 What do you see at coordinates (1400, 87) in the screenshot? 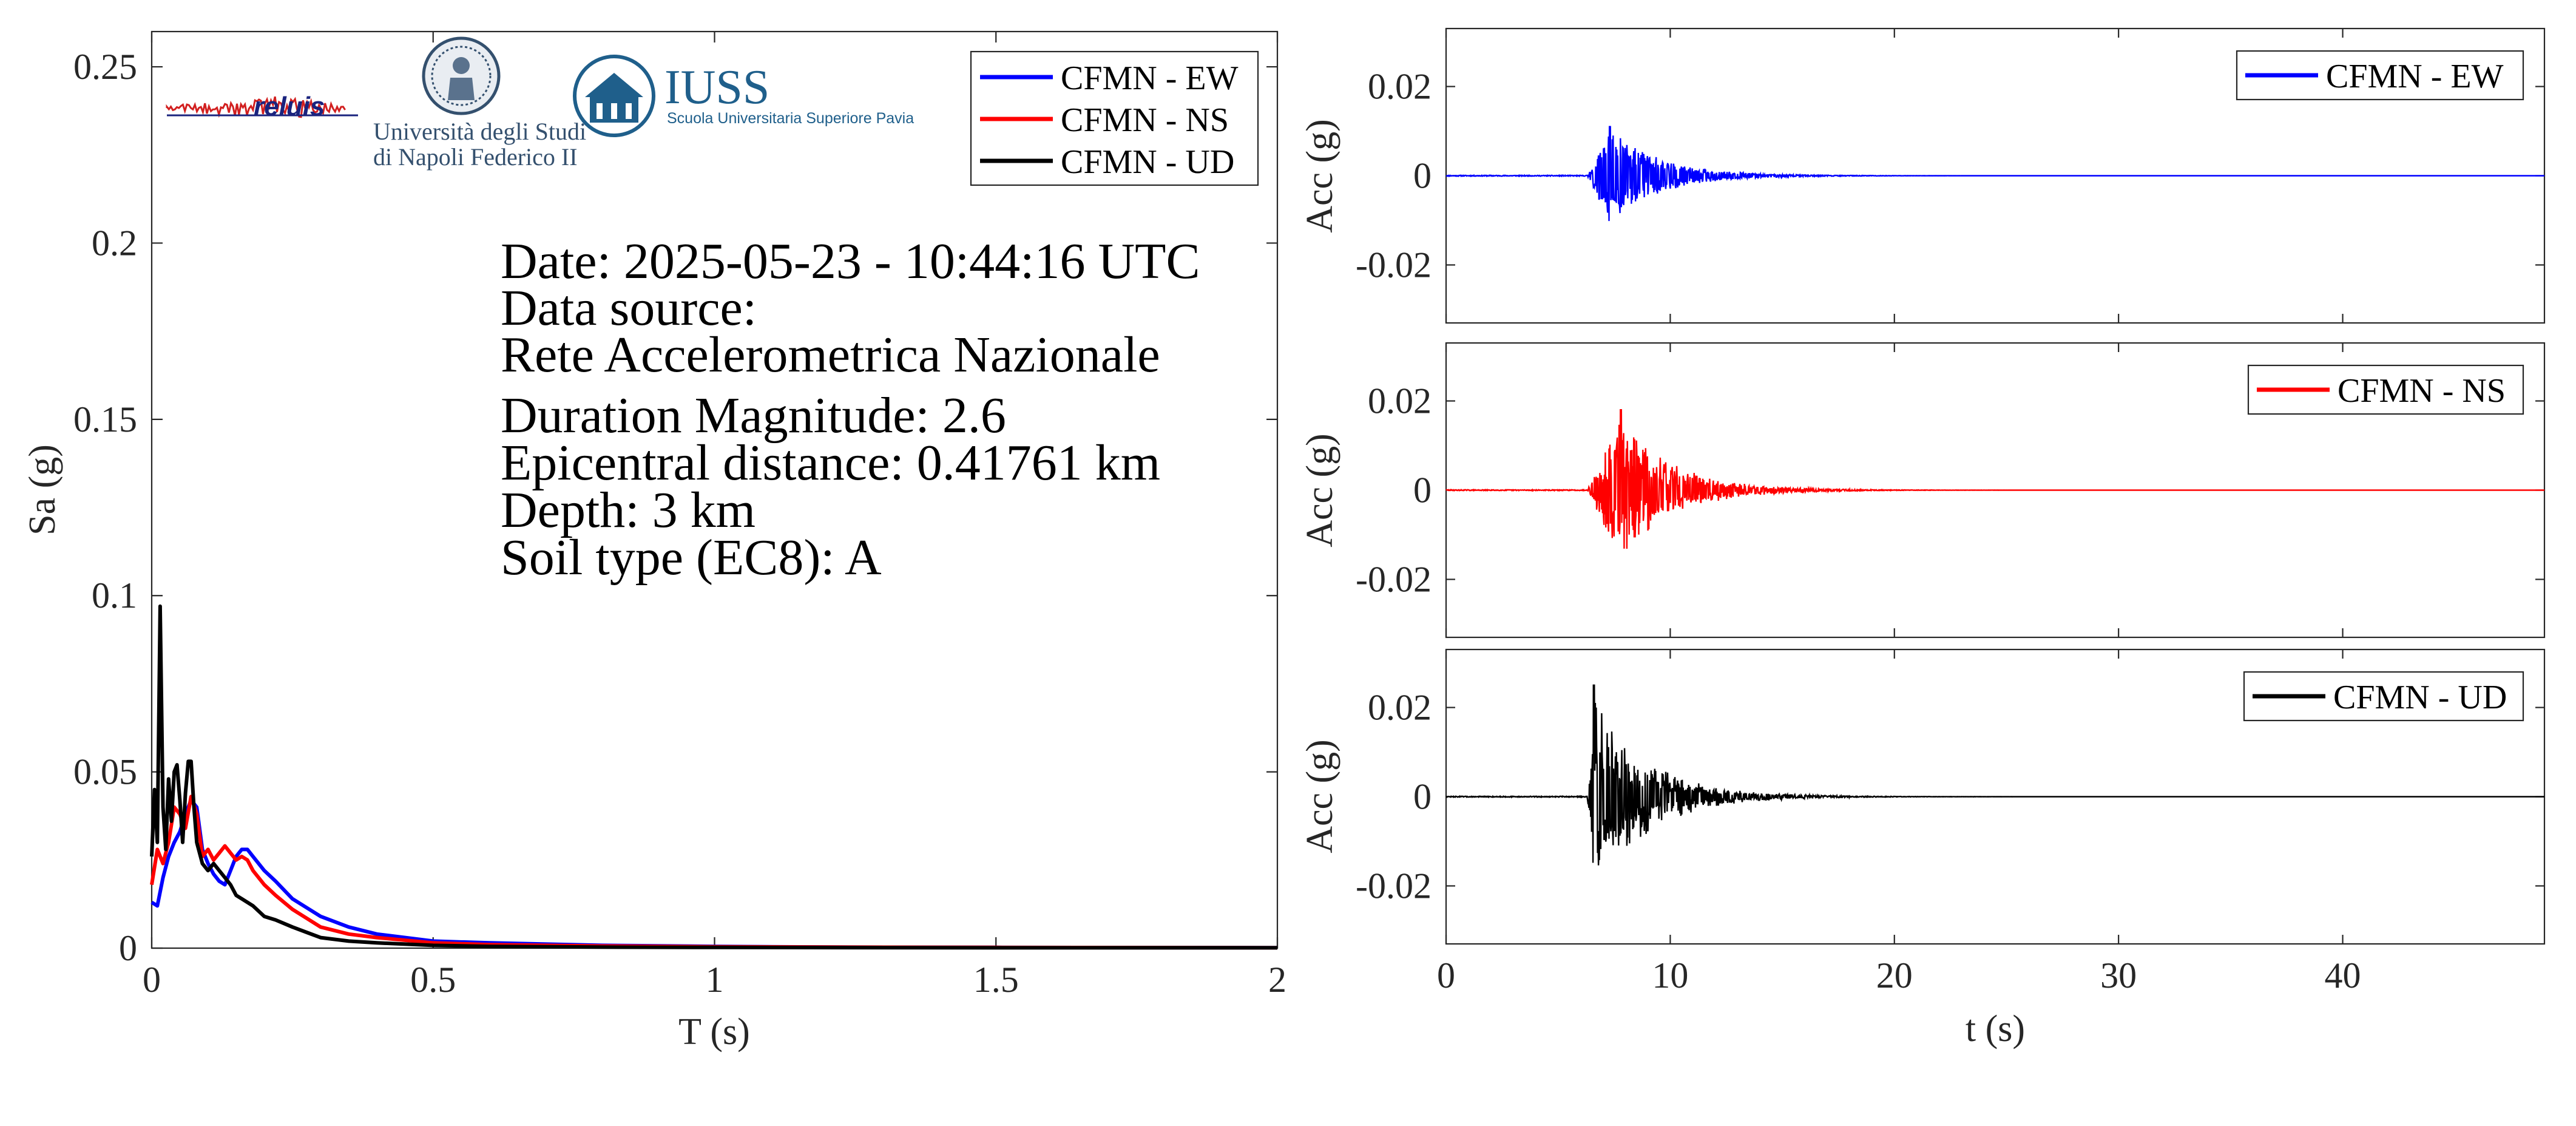
I see `acc-ew-y-tick-label: 0.02` at bounding box center [1400, 87].